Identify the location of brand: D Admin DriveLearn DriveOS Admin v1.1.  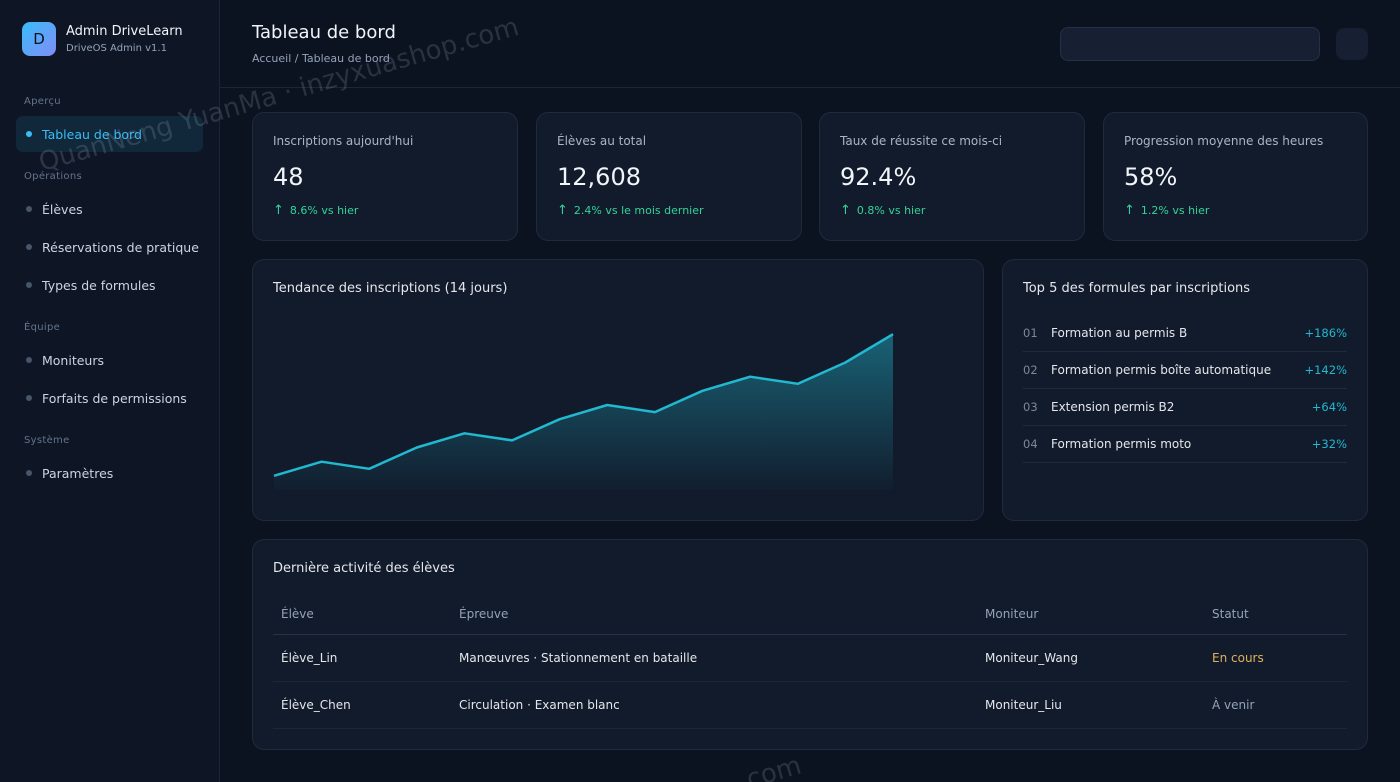
(102, 39).